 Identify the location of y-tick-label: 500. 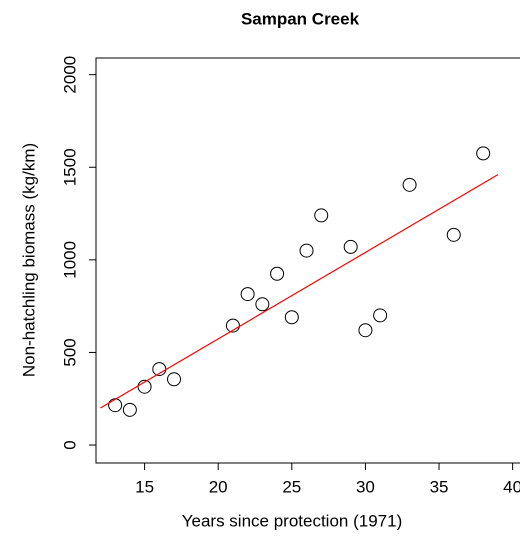
(69, 352).